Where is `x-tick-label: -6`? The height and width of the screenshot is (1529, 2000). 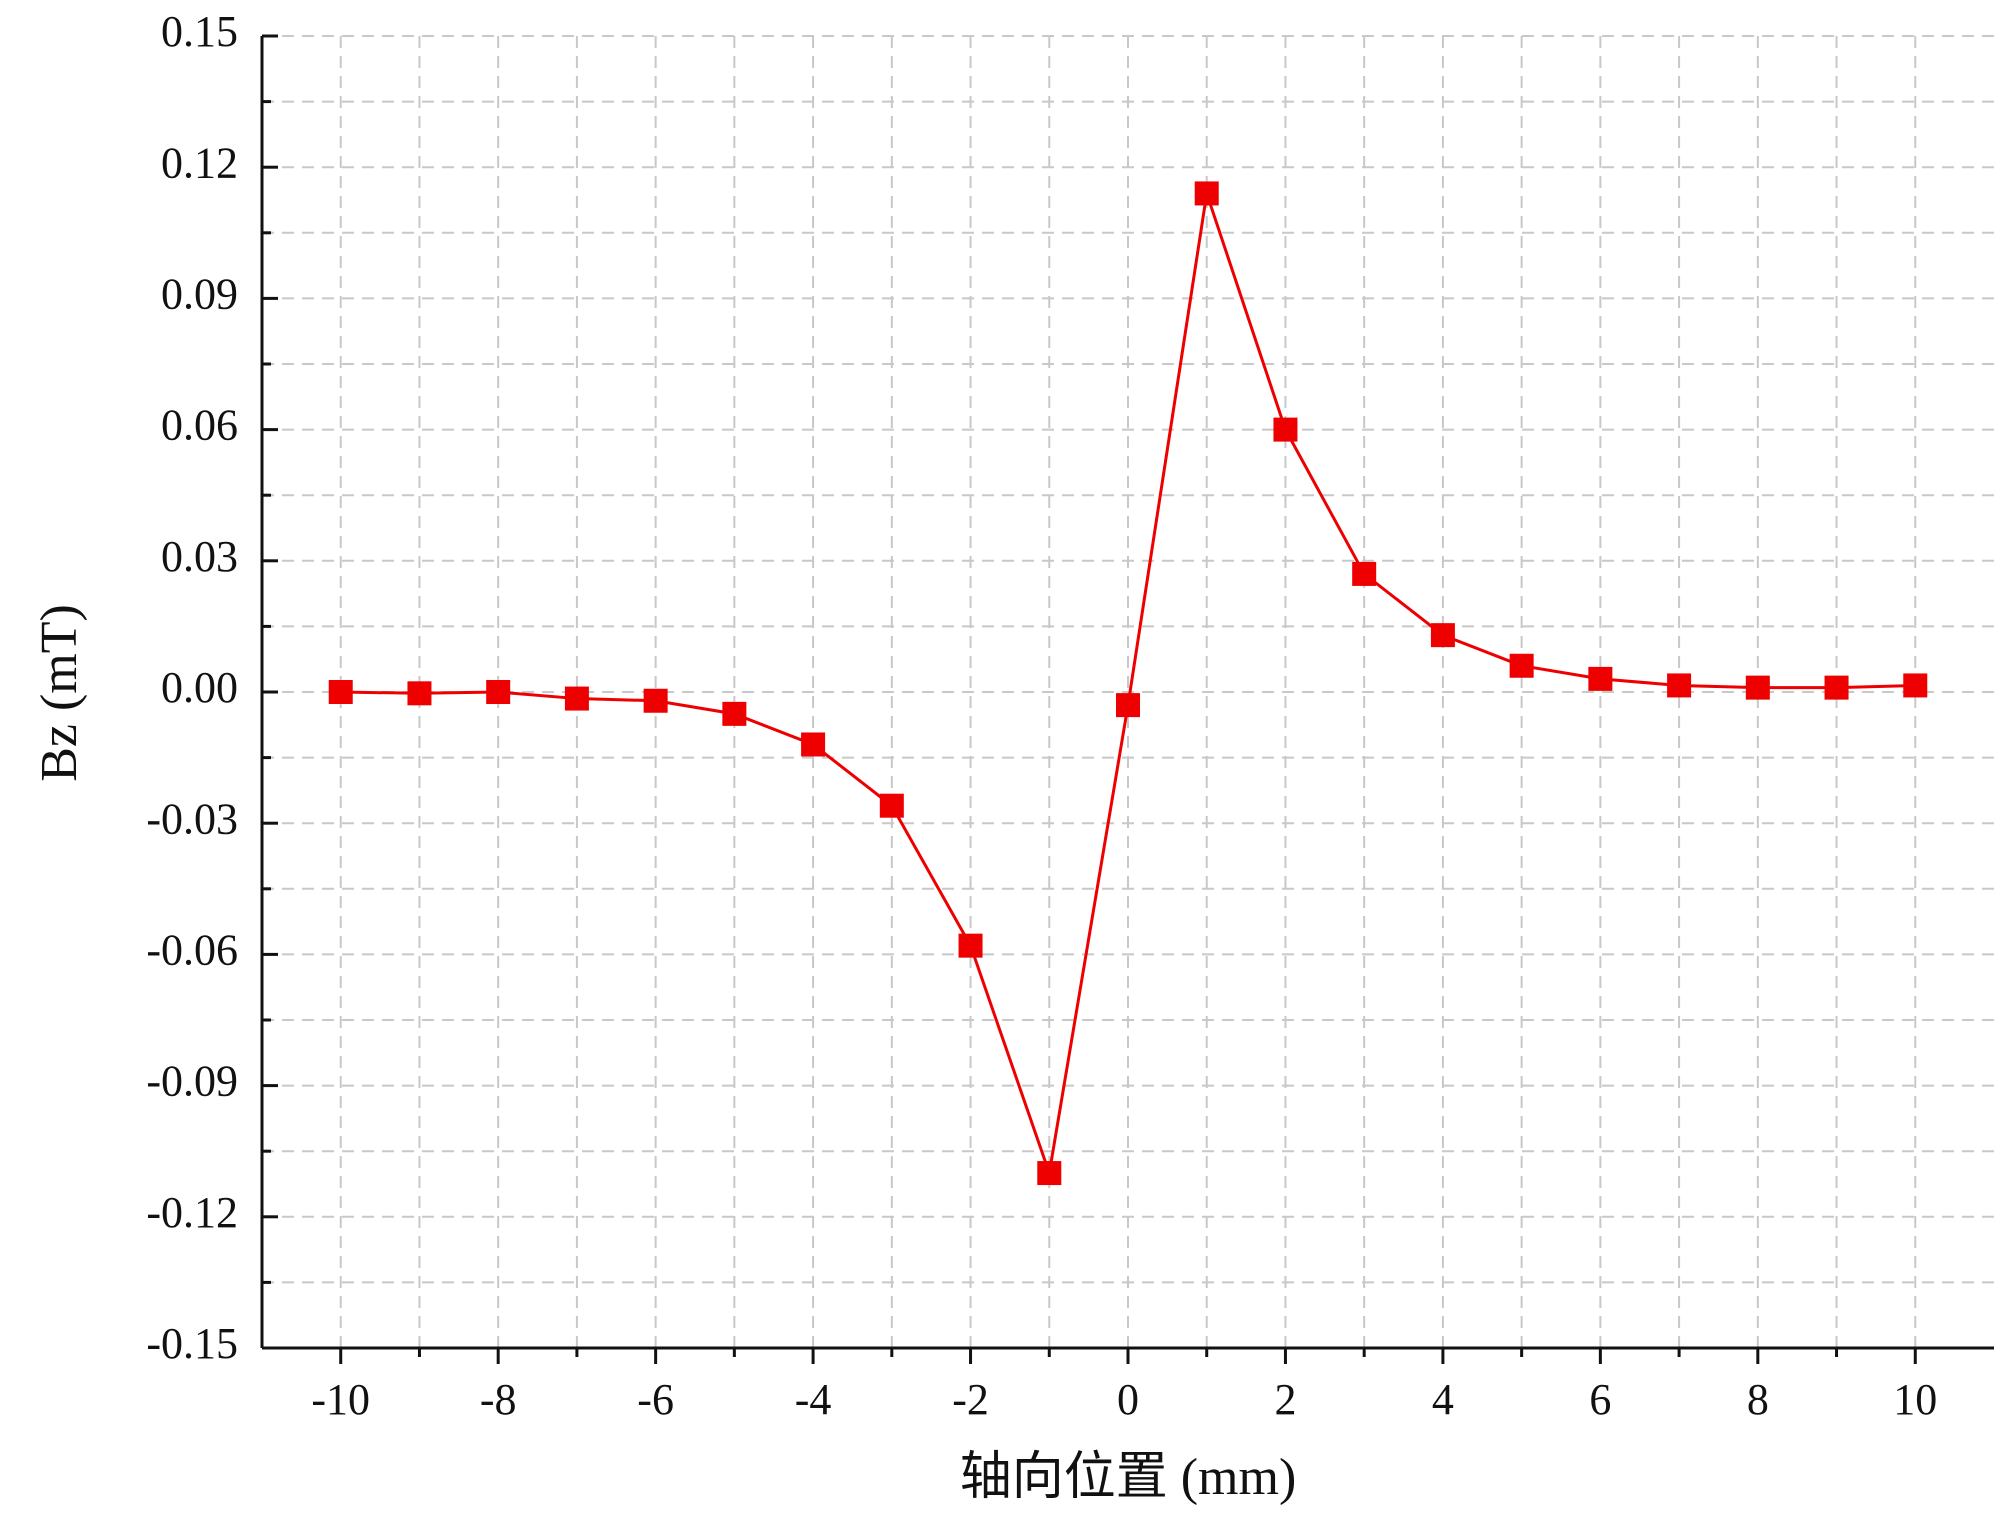 x-tick-label: -6 is located at coordinates (655, 1399).